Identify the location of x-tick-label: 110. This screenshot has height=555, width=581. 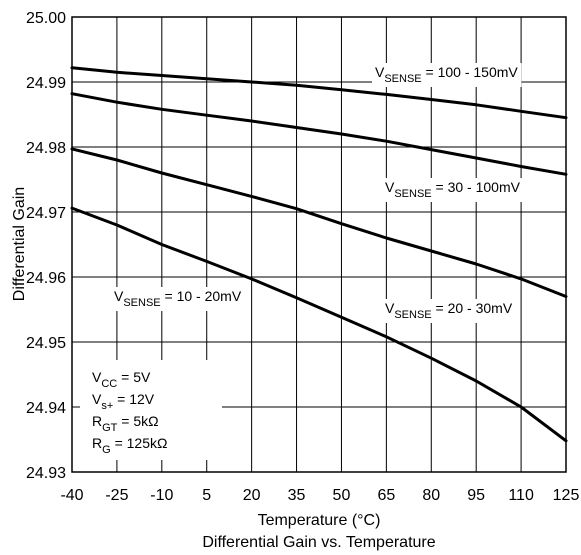
(521, 495).